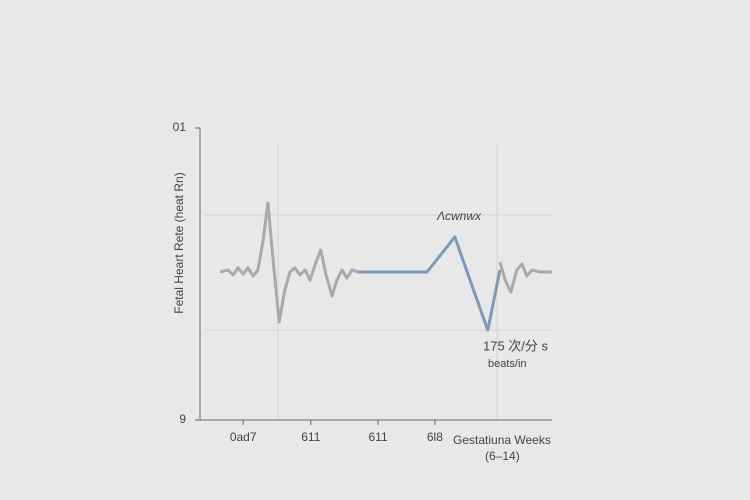  Describe the element at coordinates (180, 127) in the screenshot. I see `y-tick-label: 01` at that location.